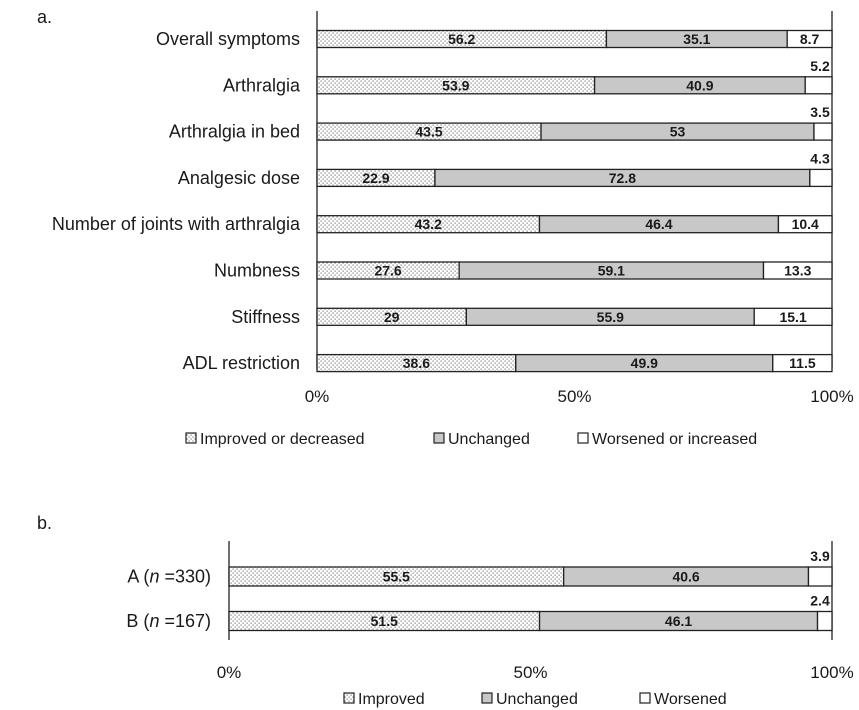  What do you see at coordinates (810, 39) in the screenshot?
I see `data-label: 8.7` at bounding box center [810, 39].